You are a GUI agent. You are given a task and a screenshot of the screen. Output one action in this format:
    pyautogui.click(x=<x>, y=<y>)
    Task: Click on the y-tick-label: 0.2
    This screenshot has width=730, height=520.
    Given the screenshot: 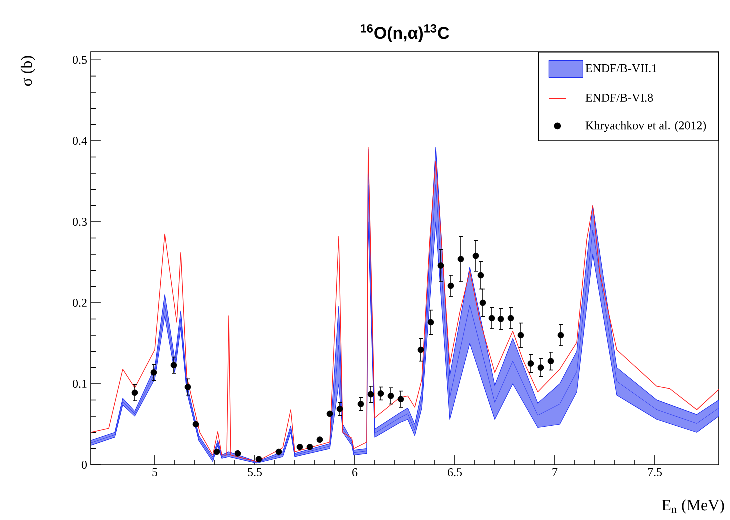 What is the action you would take?
    pyautogui.click(x=79, y=303)
    